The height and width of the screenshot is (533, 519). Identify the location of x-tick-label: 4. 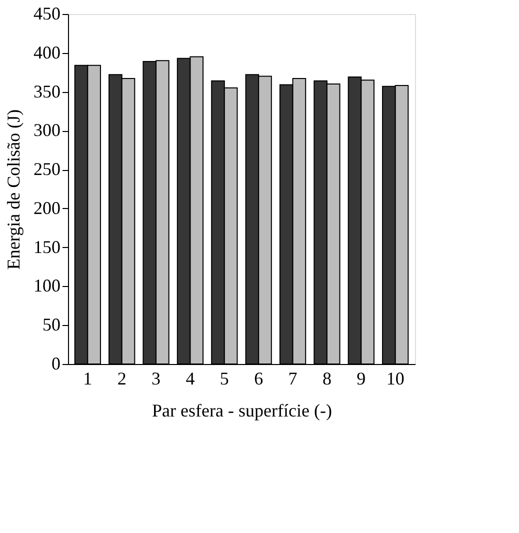
(190, 378).